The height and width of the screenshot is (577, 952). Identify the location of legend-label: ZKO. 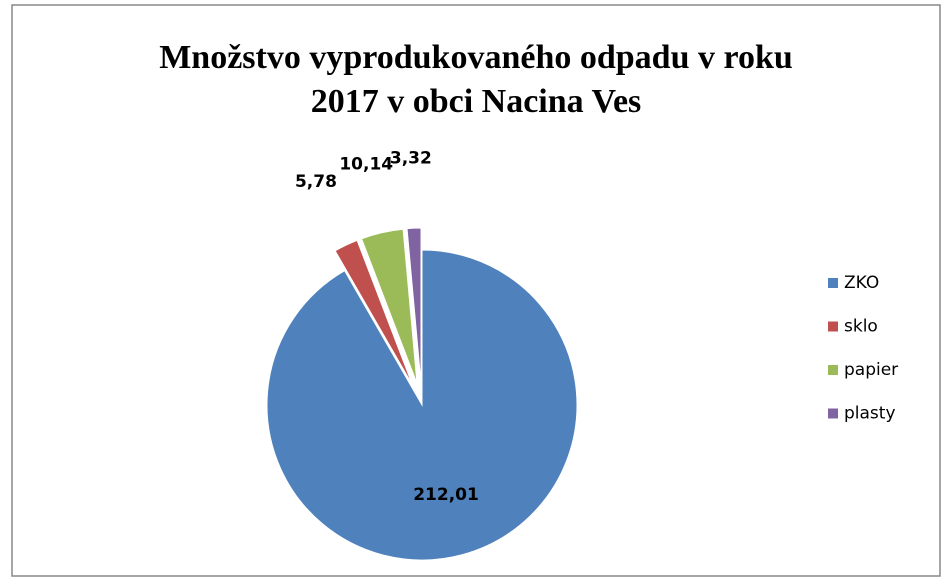
(861, 283).